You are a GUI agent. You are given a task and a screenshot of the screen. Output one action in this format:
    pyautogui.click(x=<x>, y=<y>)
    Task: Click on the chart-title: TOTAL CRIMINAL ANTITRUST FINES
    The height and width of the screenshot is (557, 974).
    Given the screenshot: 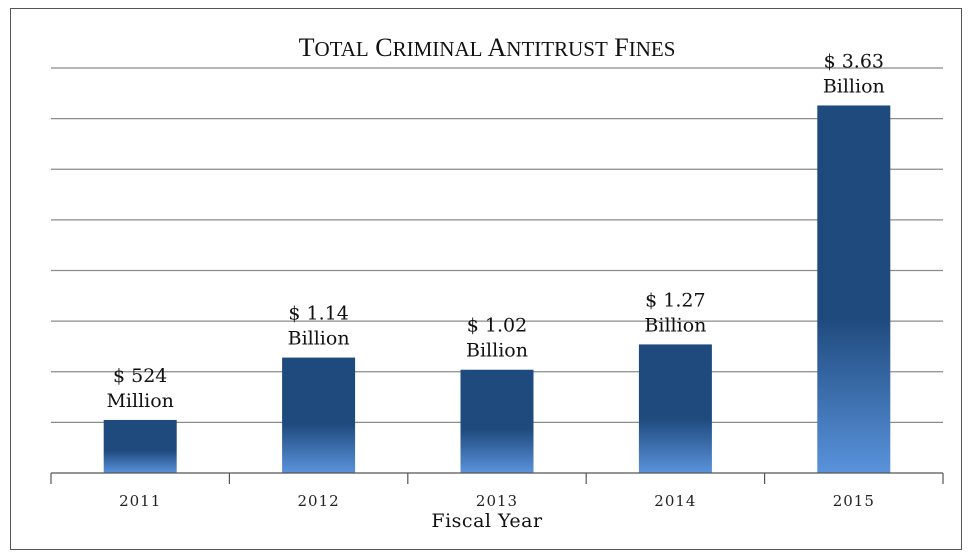 What is the action you would take?
    pyautogui.click(x=487, y=47)
    